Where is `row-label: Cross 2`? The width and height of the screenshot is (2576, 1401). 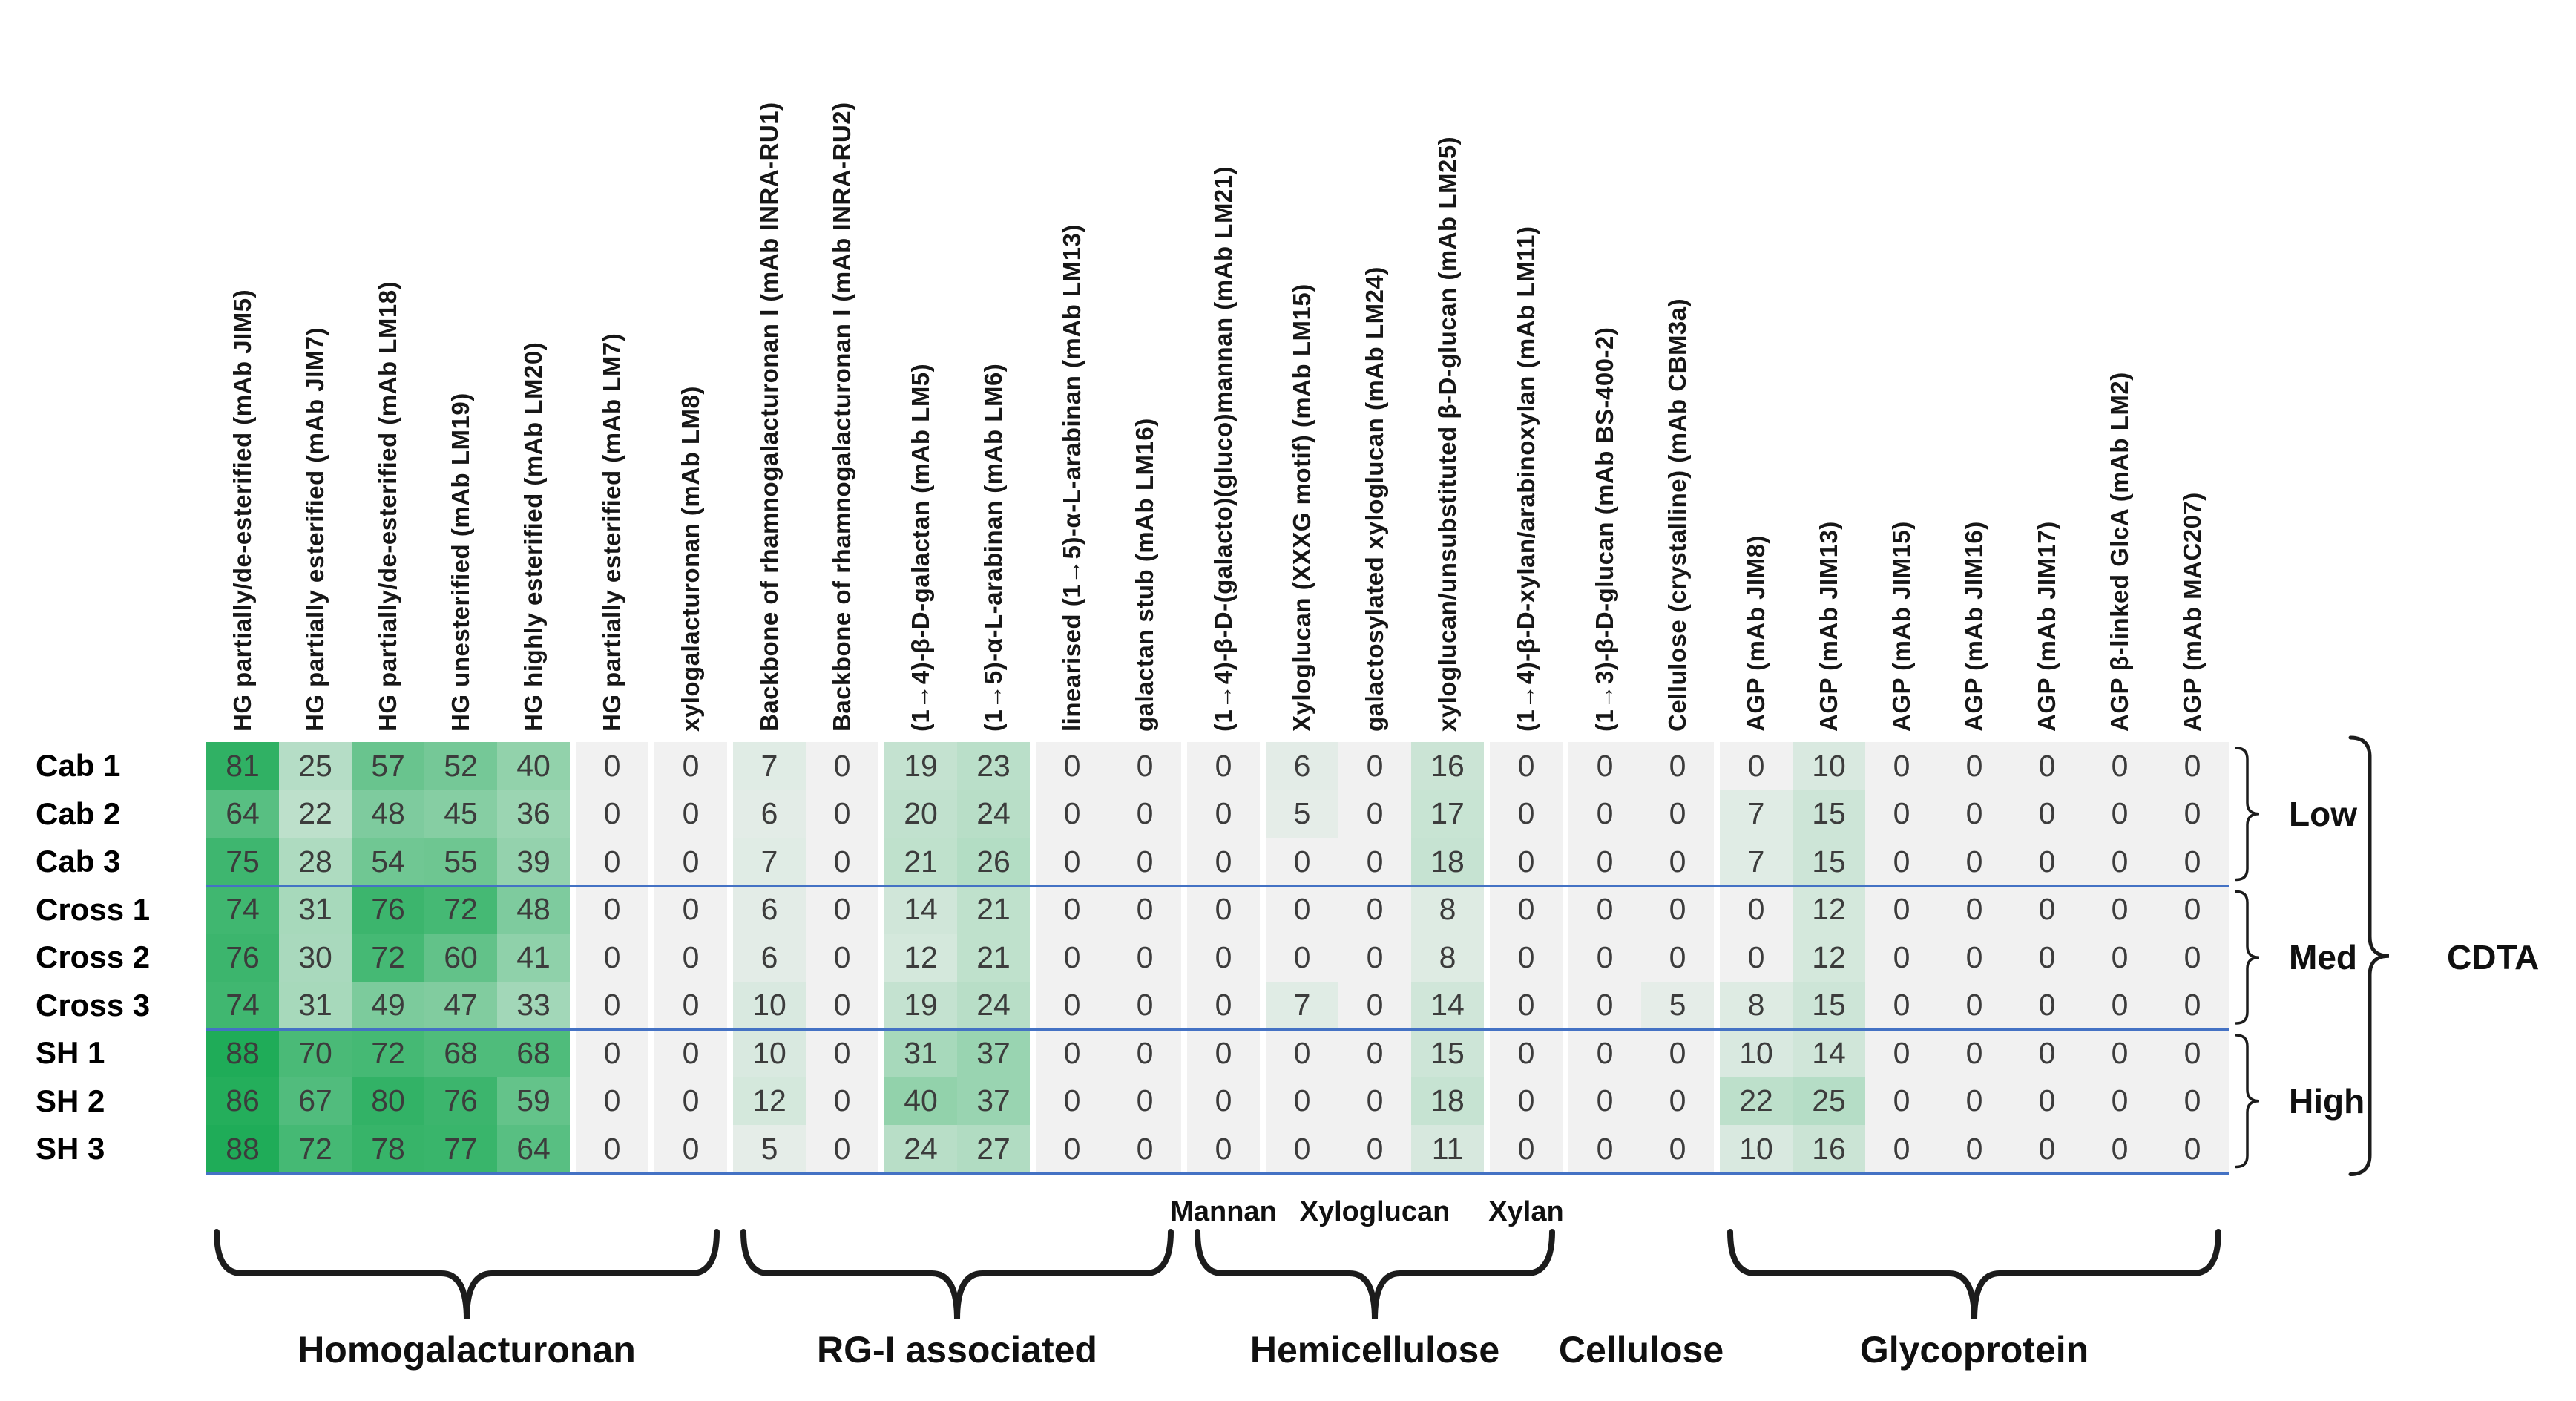 row-label: Cross 2 is located at coordinates (93, 957).